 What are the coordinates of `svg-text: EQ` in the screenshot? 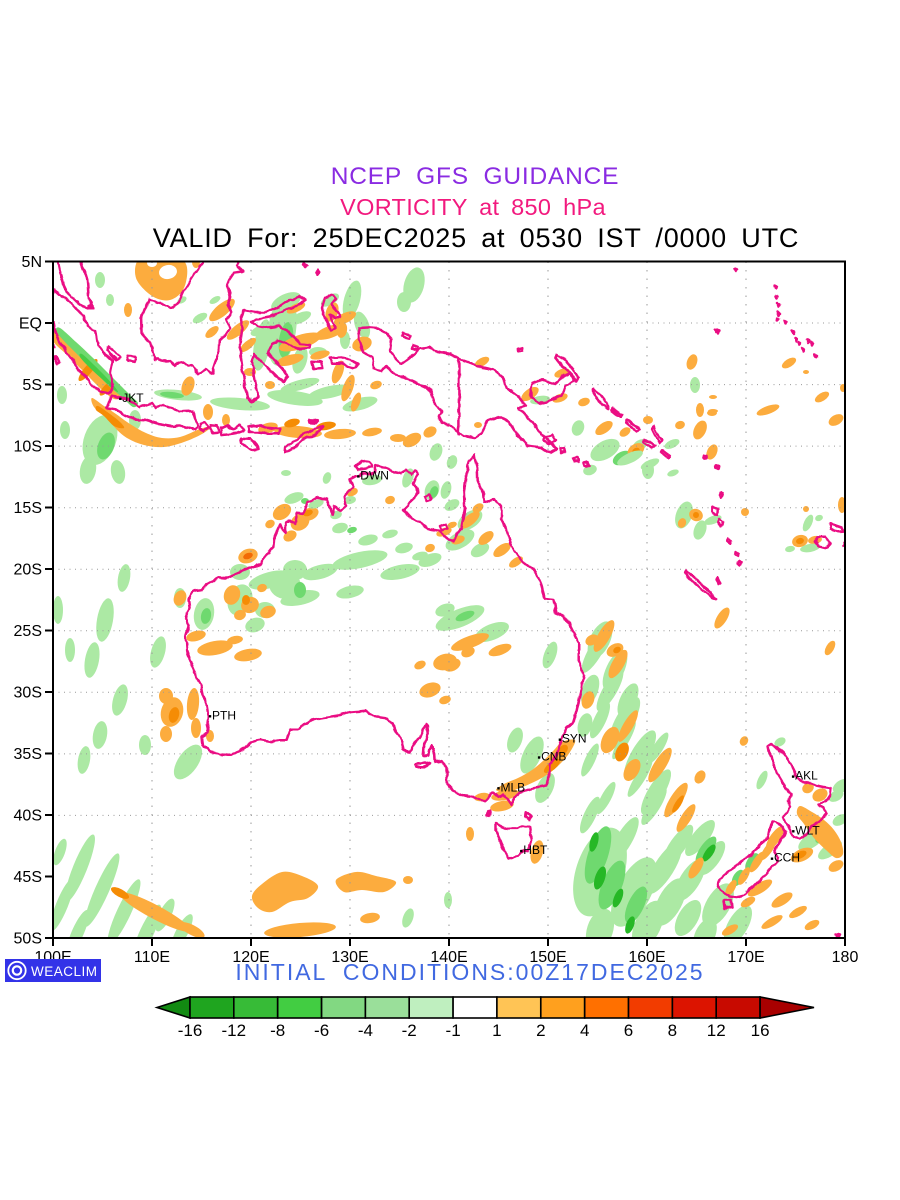 It's located at (30, 324).